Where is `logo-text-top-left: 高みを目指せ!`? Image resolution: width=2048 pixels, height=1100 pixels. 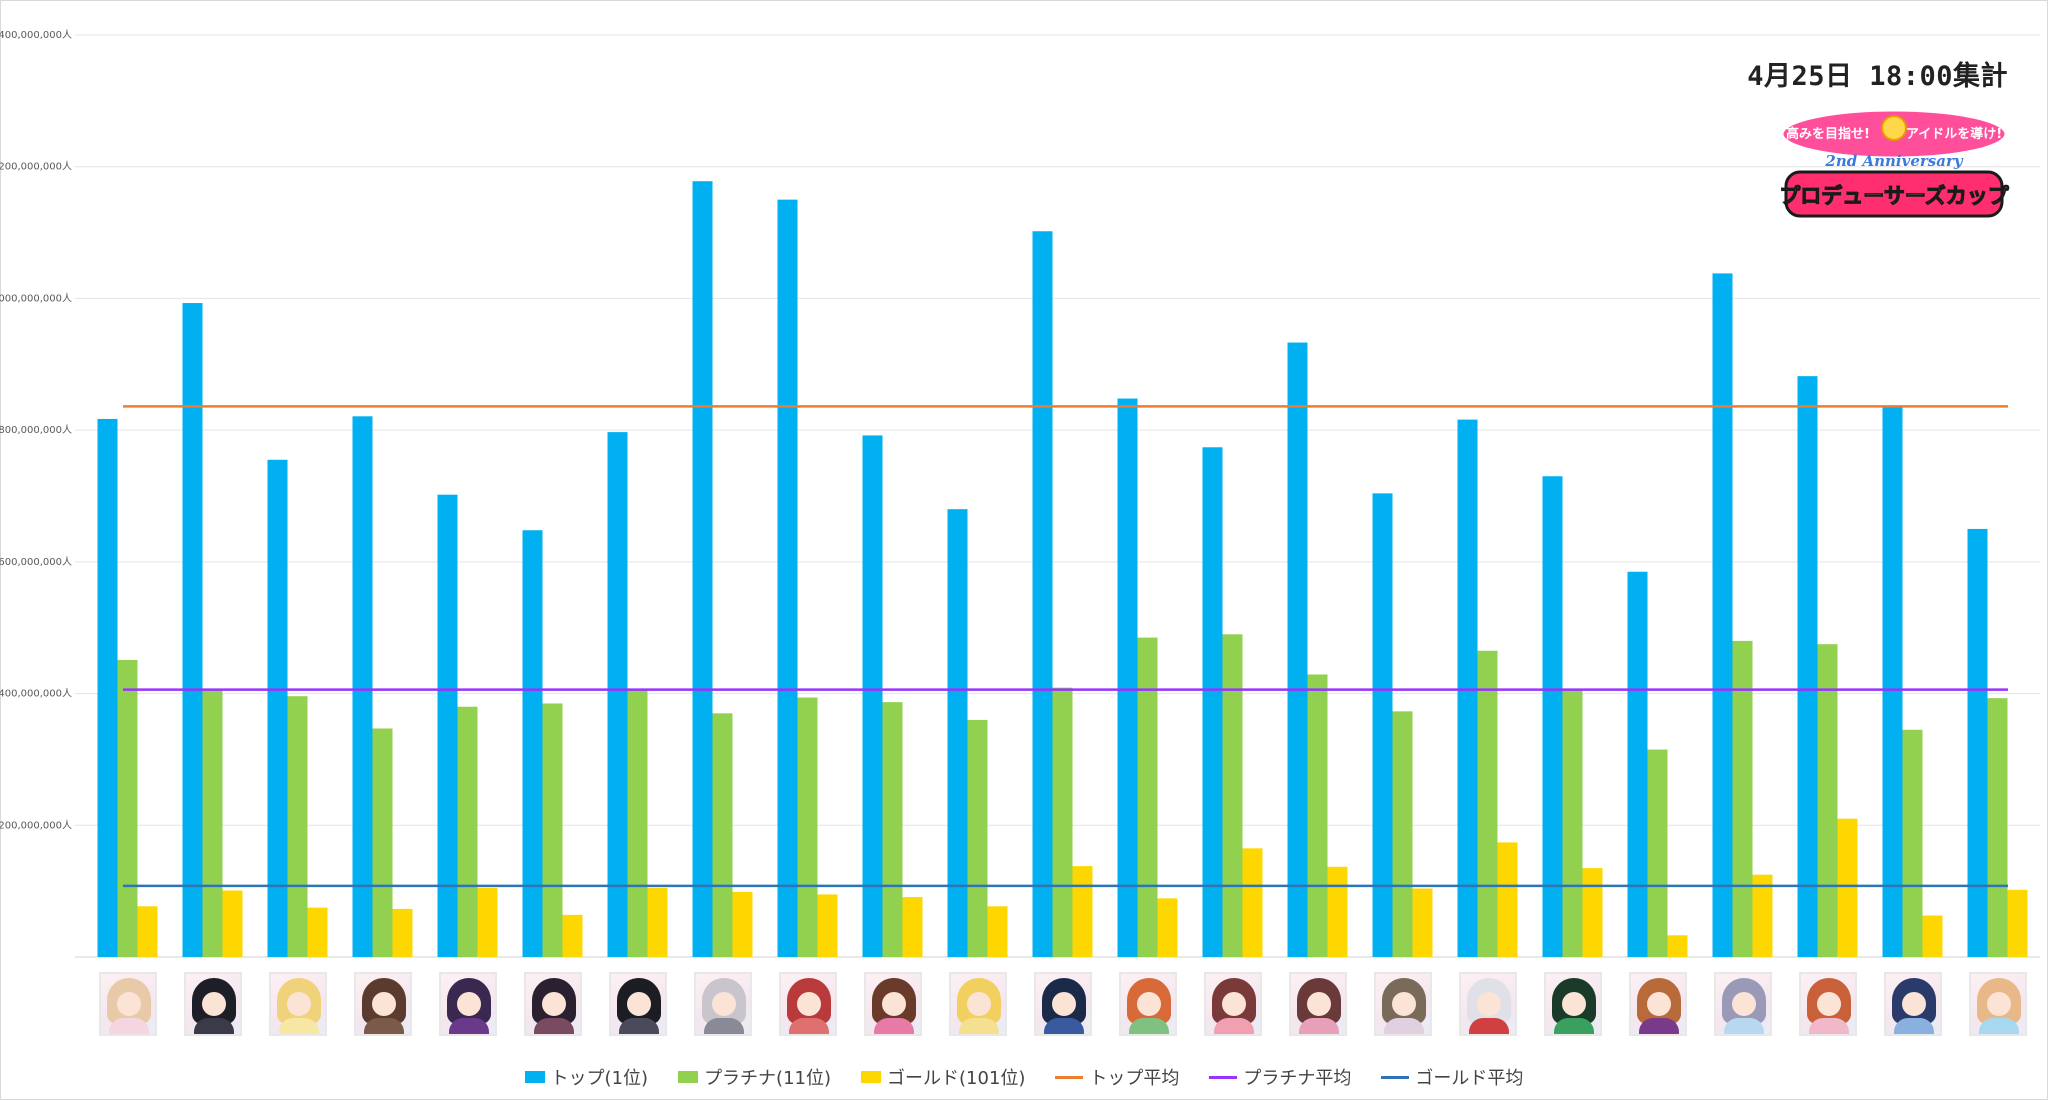
logo-text-top-left: 高みを目指せ! is located at coordinates (1828, 134).